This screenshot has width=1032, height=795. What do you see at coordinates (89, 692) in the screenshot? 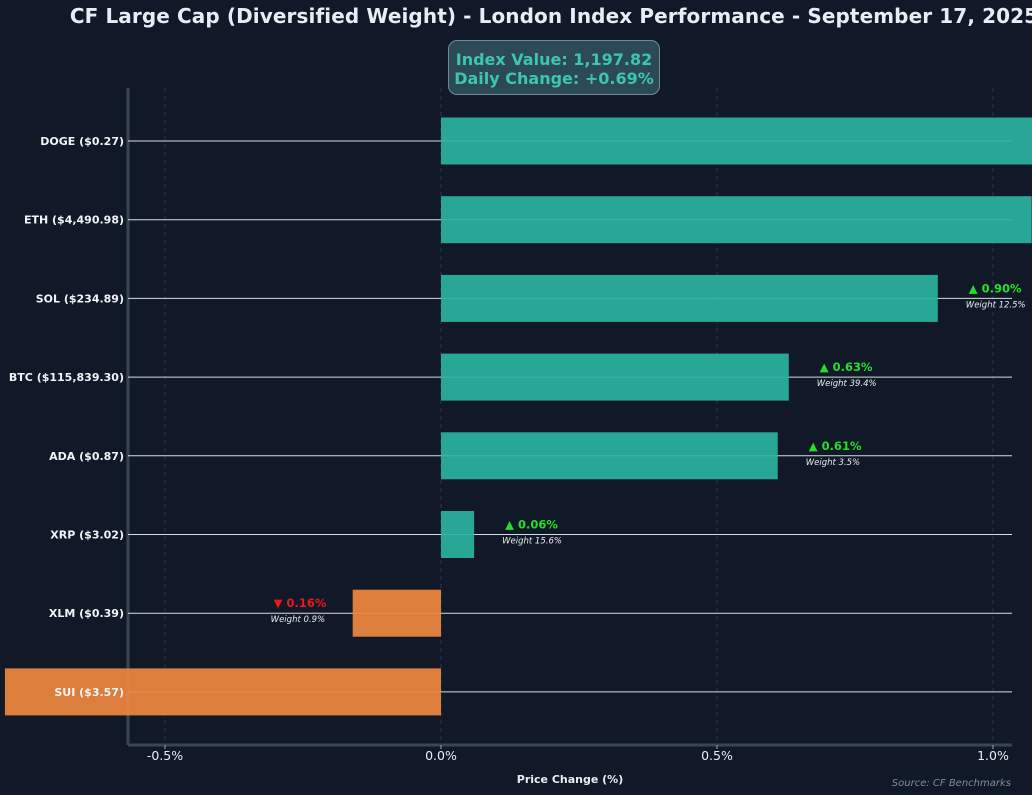
I see `y-tick-label: SUI ($3.57)` at bounding box center [89, 692].